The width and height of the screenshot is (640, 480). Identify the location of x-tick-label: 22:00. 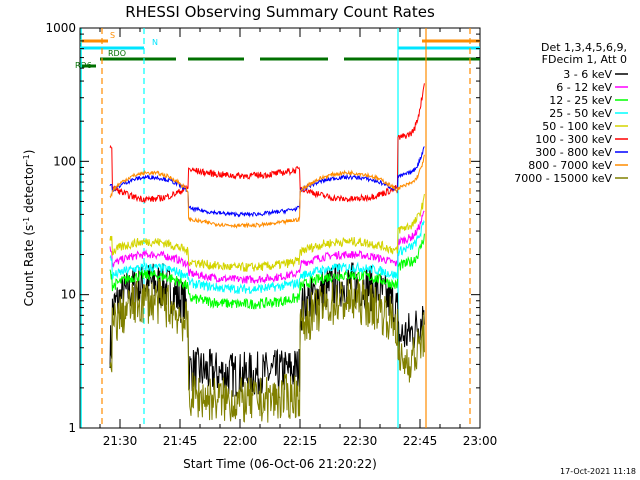
(240, 441).